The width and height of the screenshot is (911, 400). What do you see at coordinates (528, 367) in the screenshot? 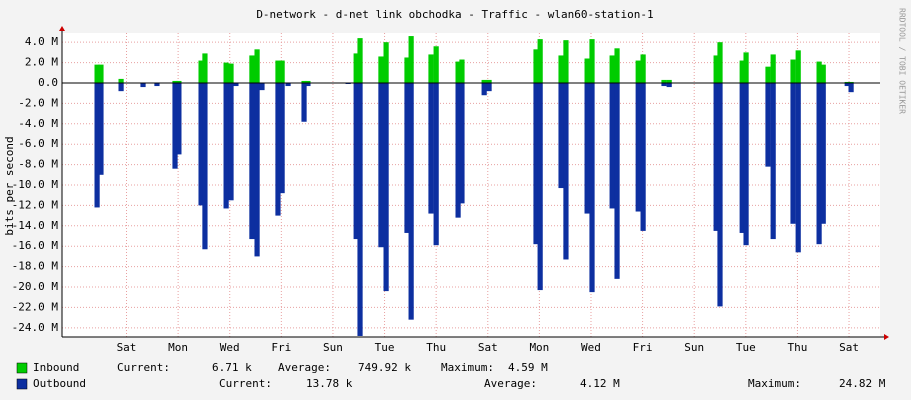
I see `legend-stat-value: 4.59 M` at bounding box center [528, 367].